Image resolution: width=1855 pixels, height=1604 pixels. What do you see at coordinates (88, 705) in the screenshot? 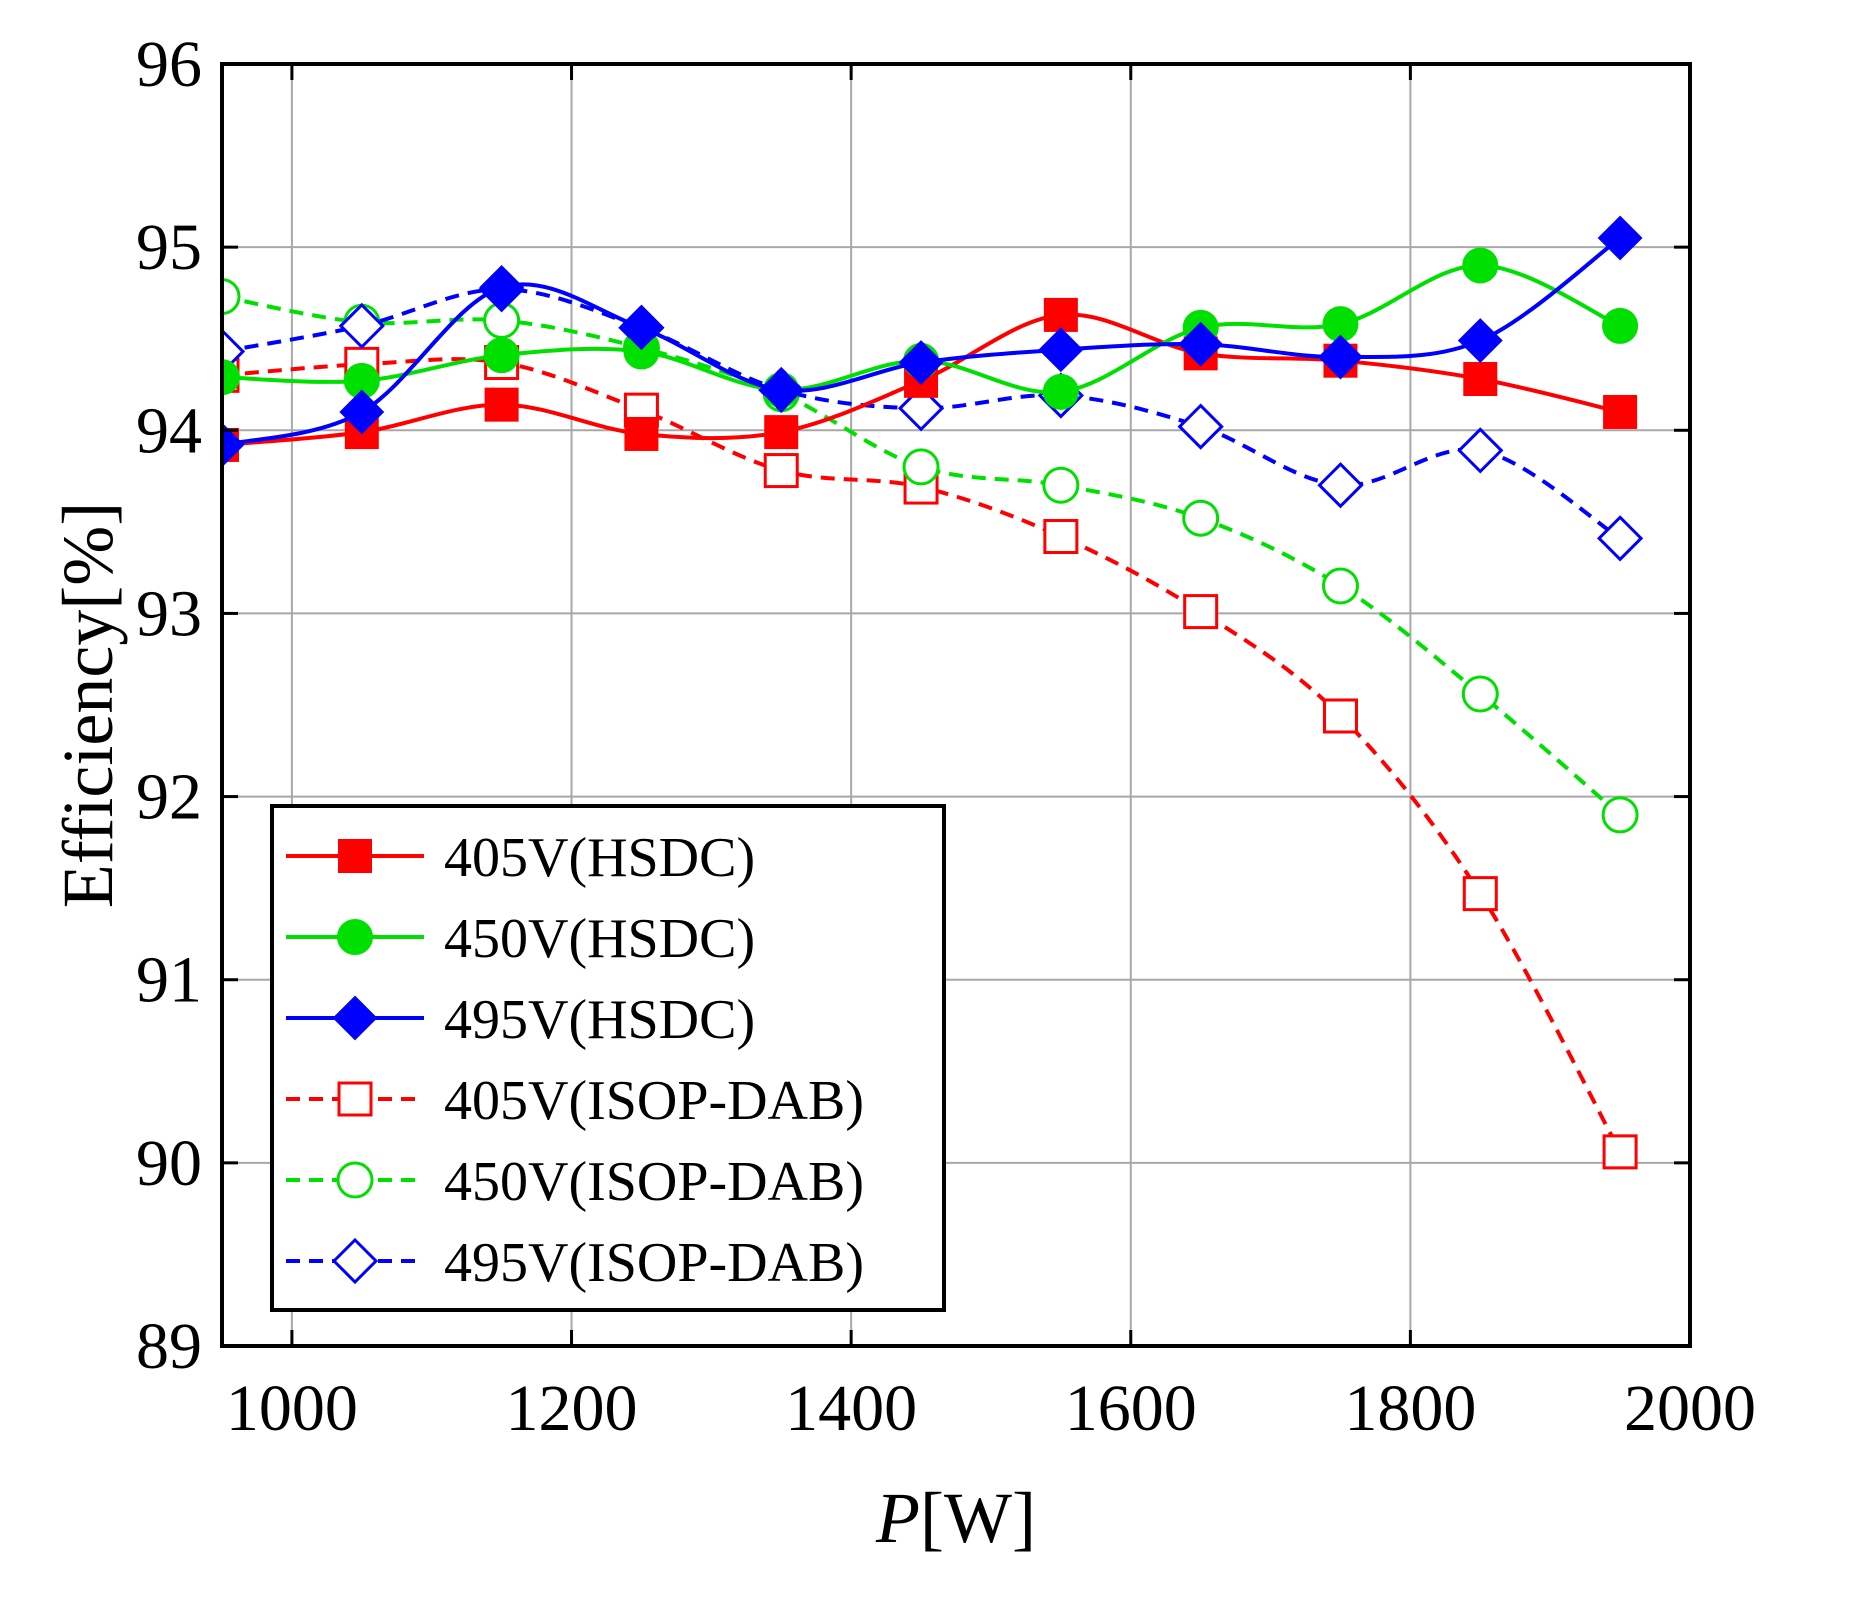
I see `y-axis-label: Efficiency[%]` at bounding box center [88, 705].